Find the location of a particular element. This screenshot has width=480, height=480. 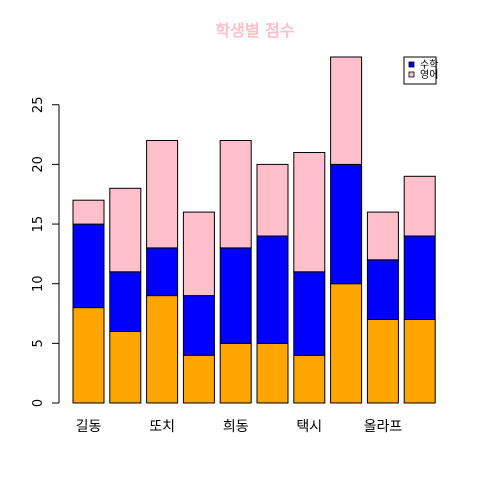

legend-box is located at coordinates (420, 70).